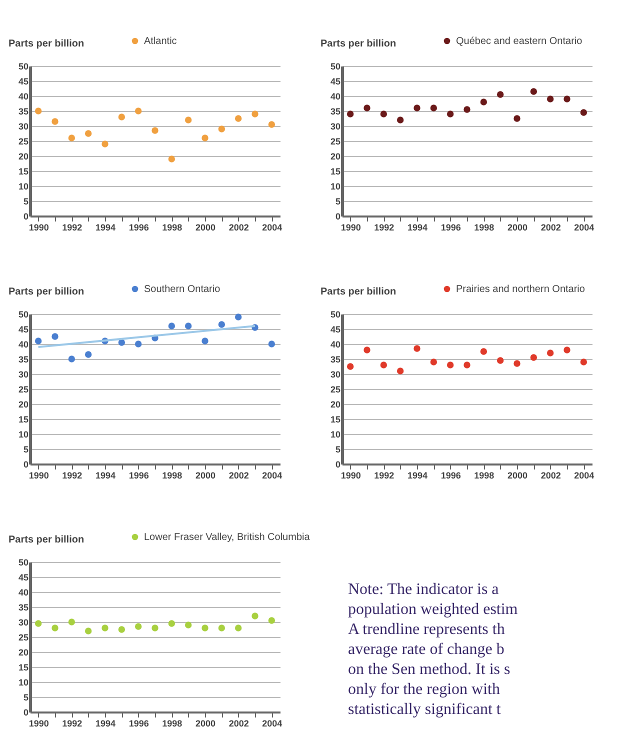 Image resolution: width=624 pixels, height=746 pixels. I want to click on legend-label: Southern Ontario, so click(182, 289).